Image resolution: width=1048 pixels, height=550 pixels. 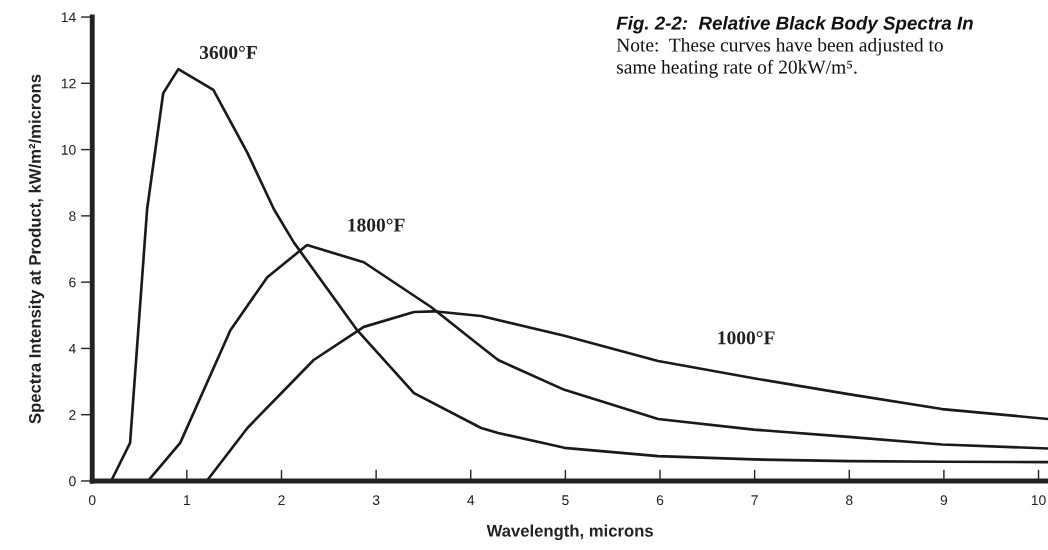 I want to click on x-tick-label: 3, so click(x=376, y=500).